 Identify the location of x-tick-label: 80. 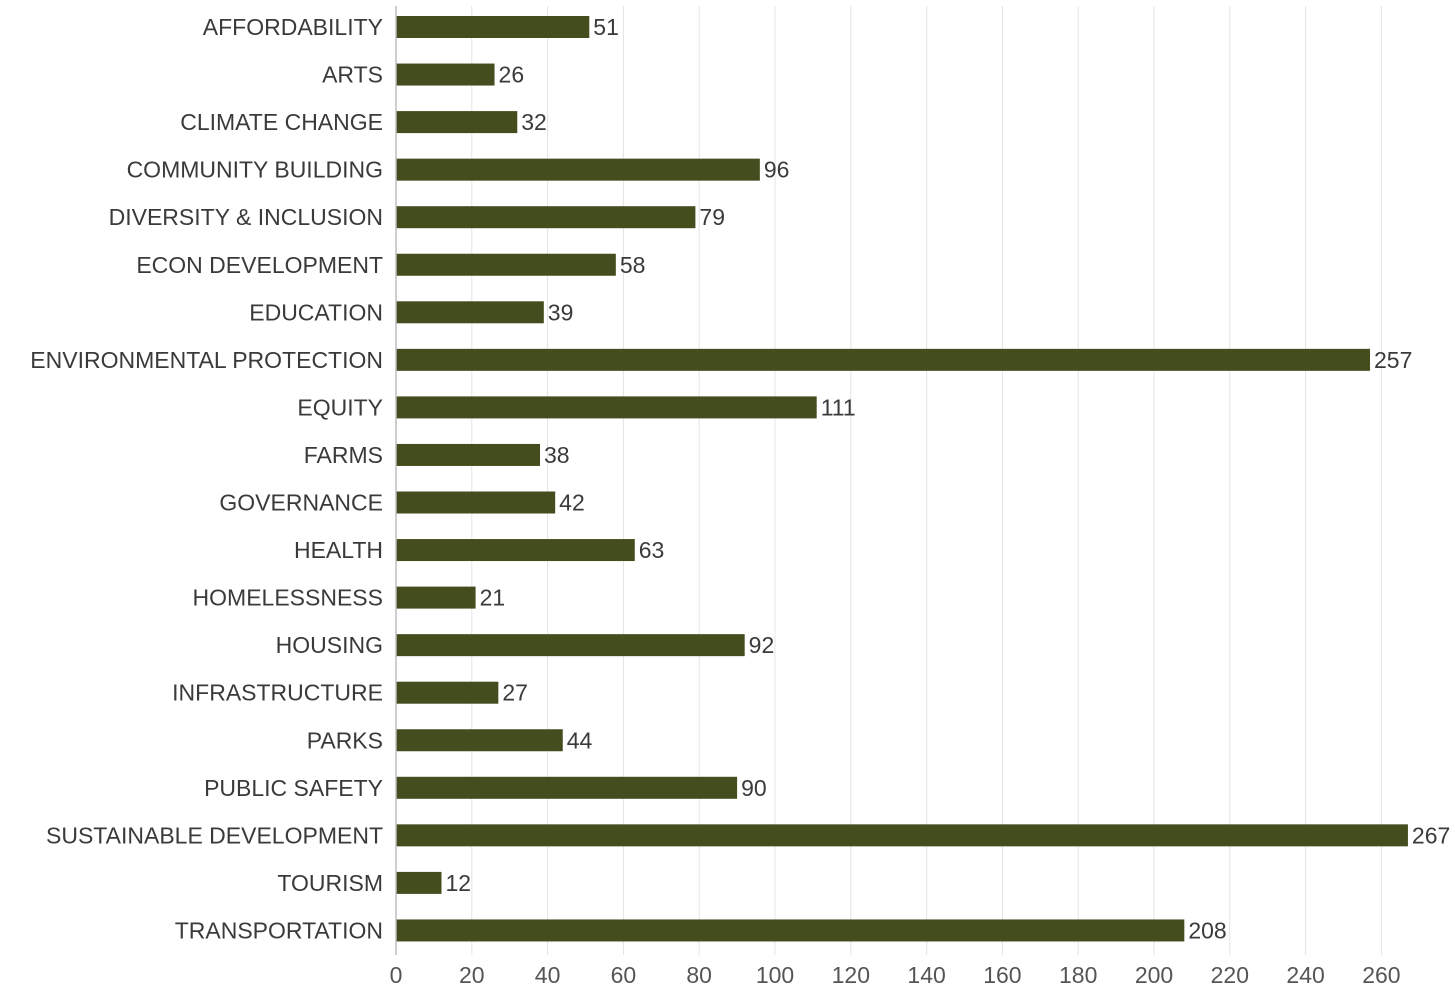
(699, 975).